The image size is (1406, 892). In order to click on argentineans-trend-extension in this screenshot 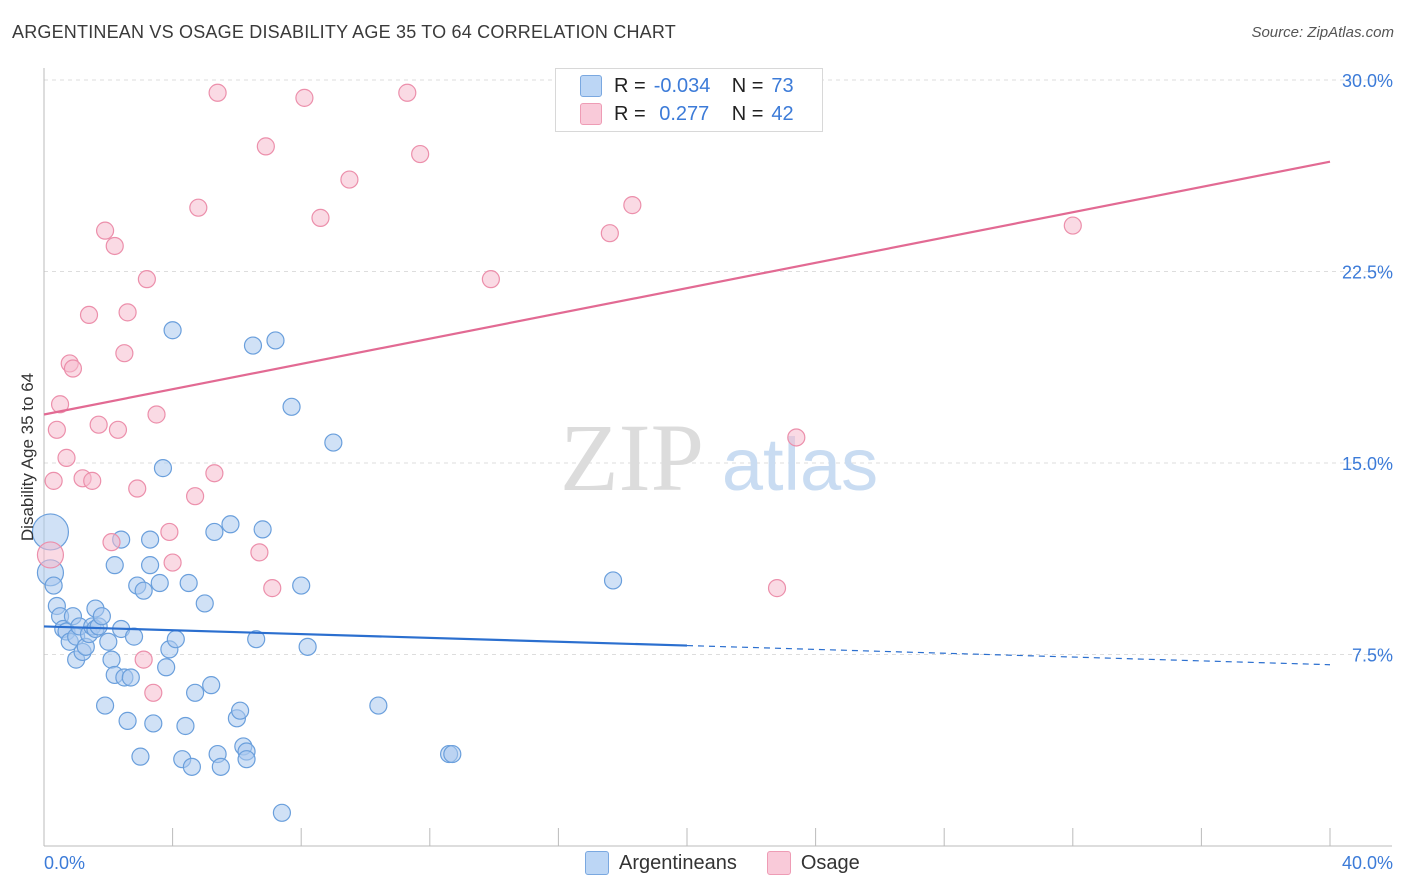, I will do `click(1008, 655)`.